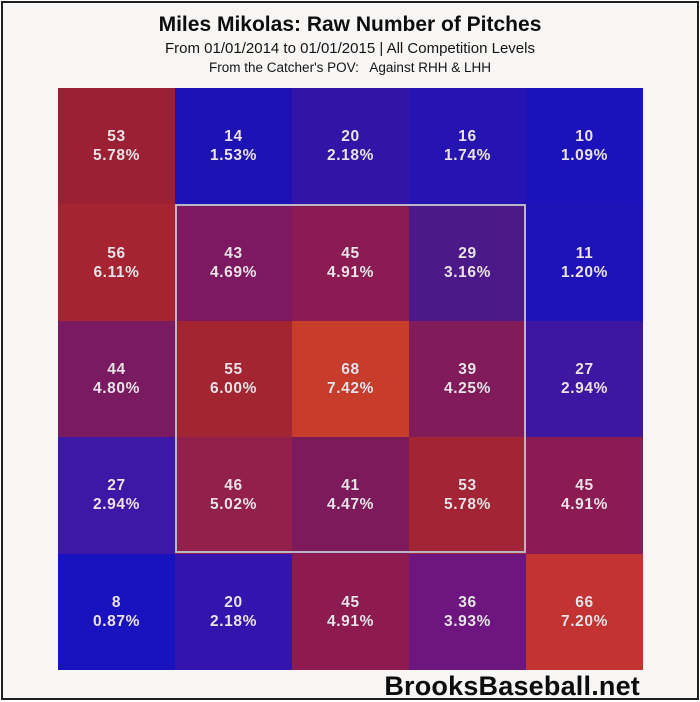 This screenshot has height=702, width=700. I want to click on cell-count: 68, so click(350, 369).